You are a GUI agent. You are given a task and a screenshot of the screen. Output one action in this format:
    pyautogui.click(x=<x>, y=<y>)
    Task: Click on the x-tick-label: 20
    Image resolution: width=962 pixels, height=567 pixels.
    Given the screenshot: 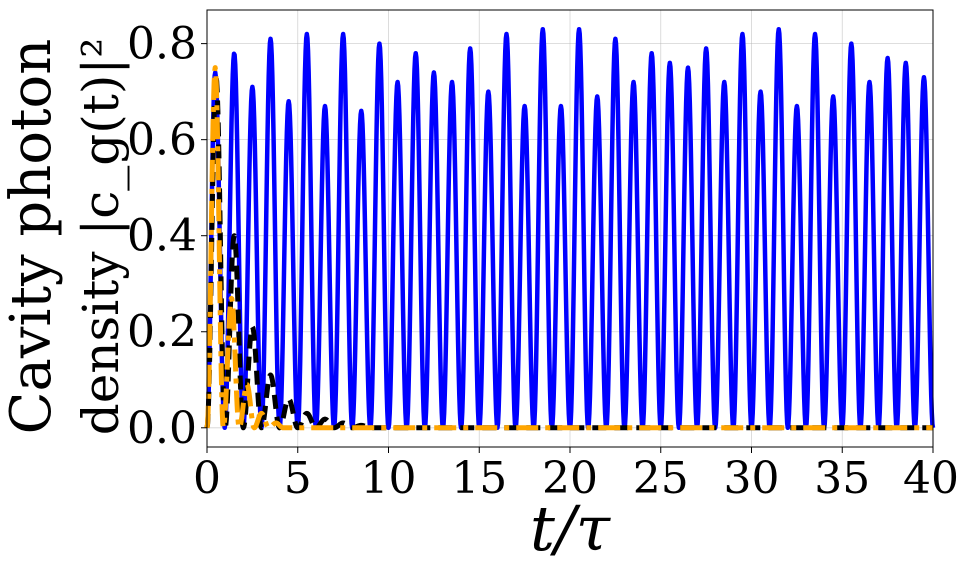 What is the action you would take?
    pyautogui.click(x=570, y=478)
    